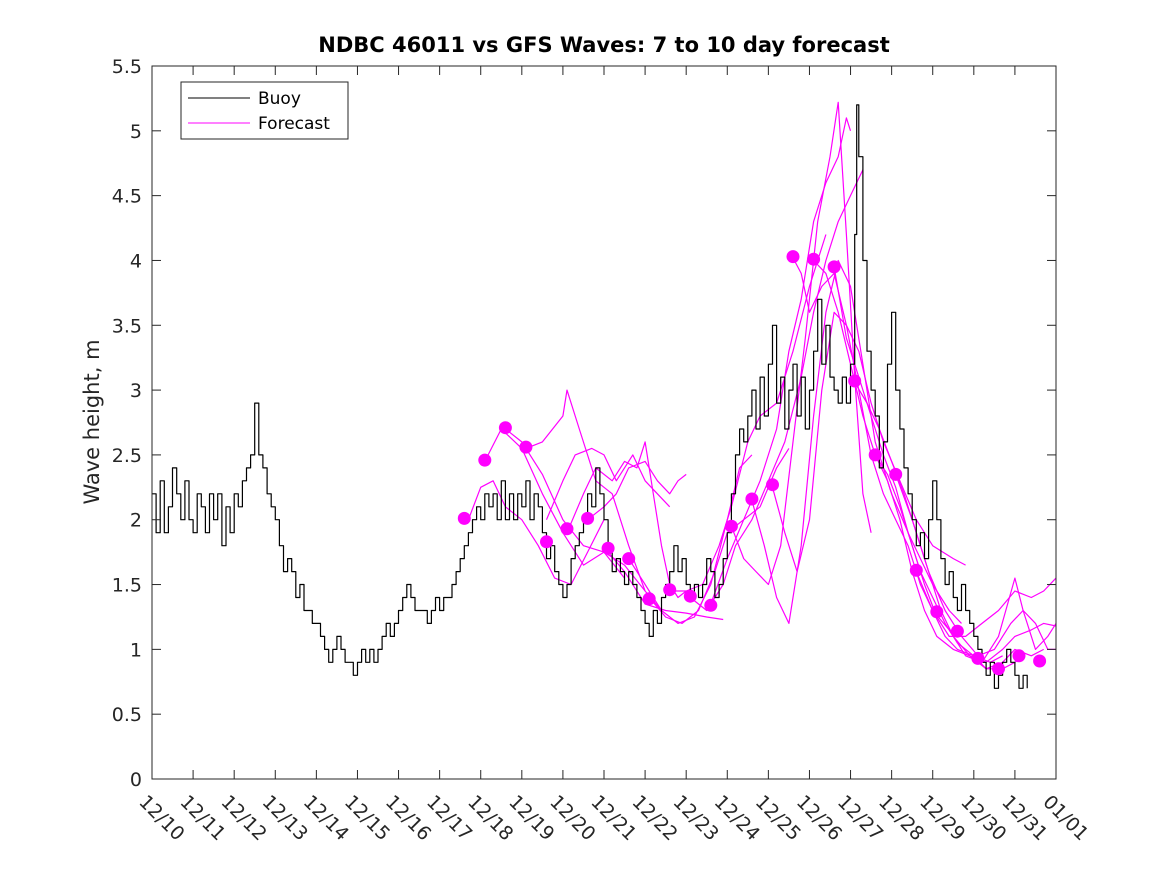 The image size is (1167, 875). I want to click on legend-box, so click(264, 110).